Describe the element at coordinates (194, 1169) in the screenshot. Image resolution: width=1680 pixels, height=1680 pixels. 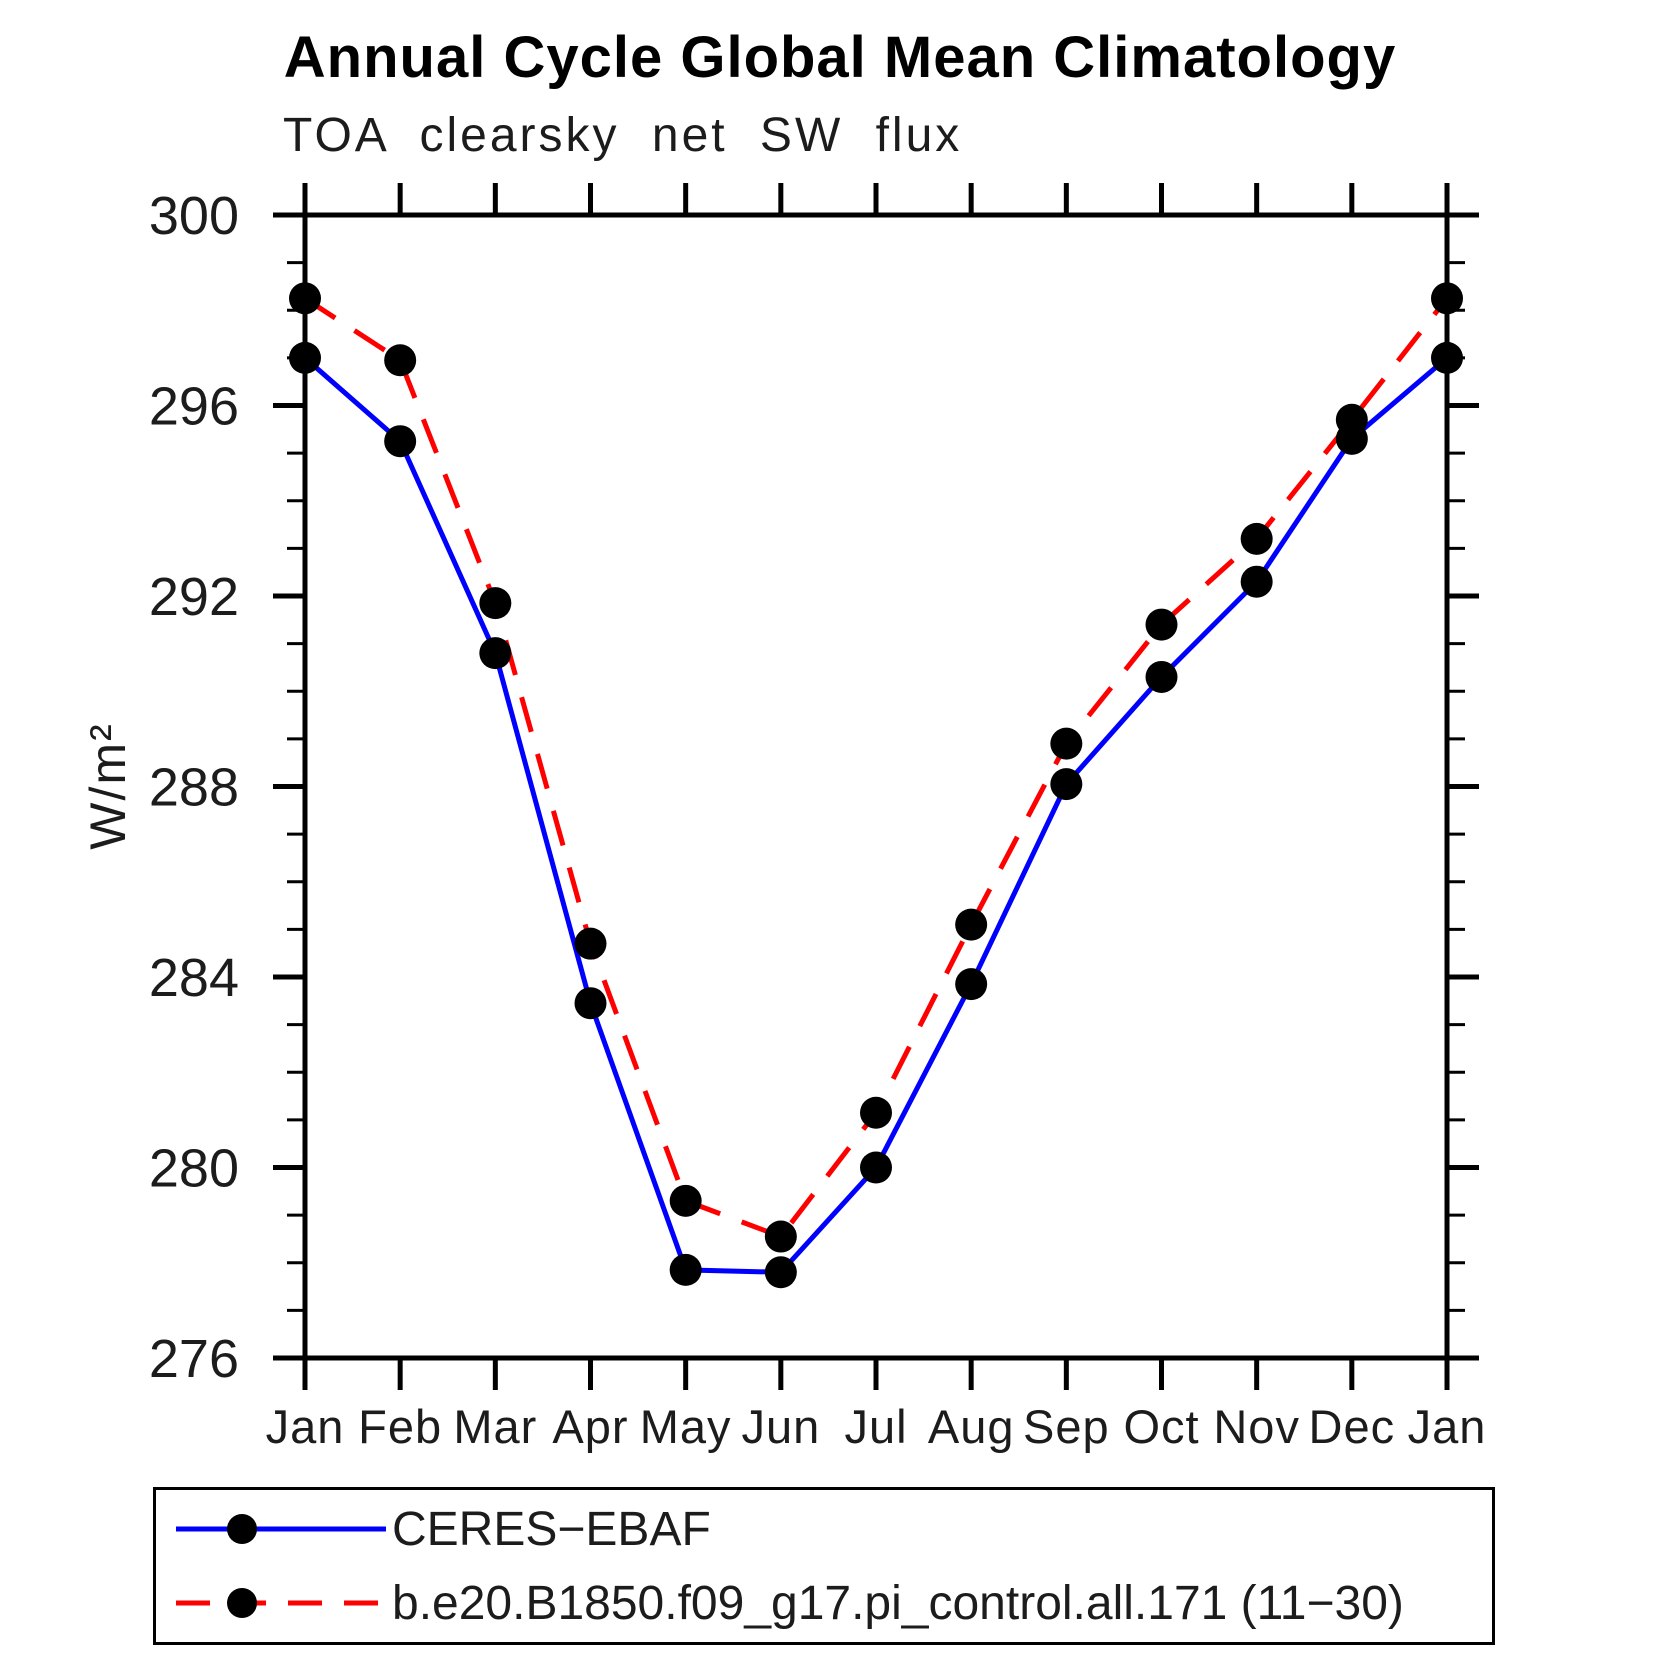
I see `y-tick-label: 280` at that location.